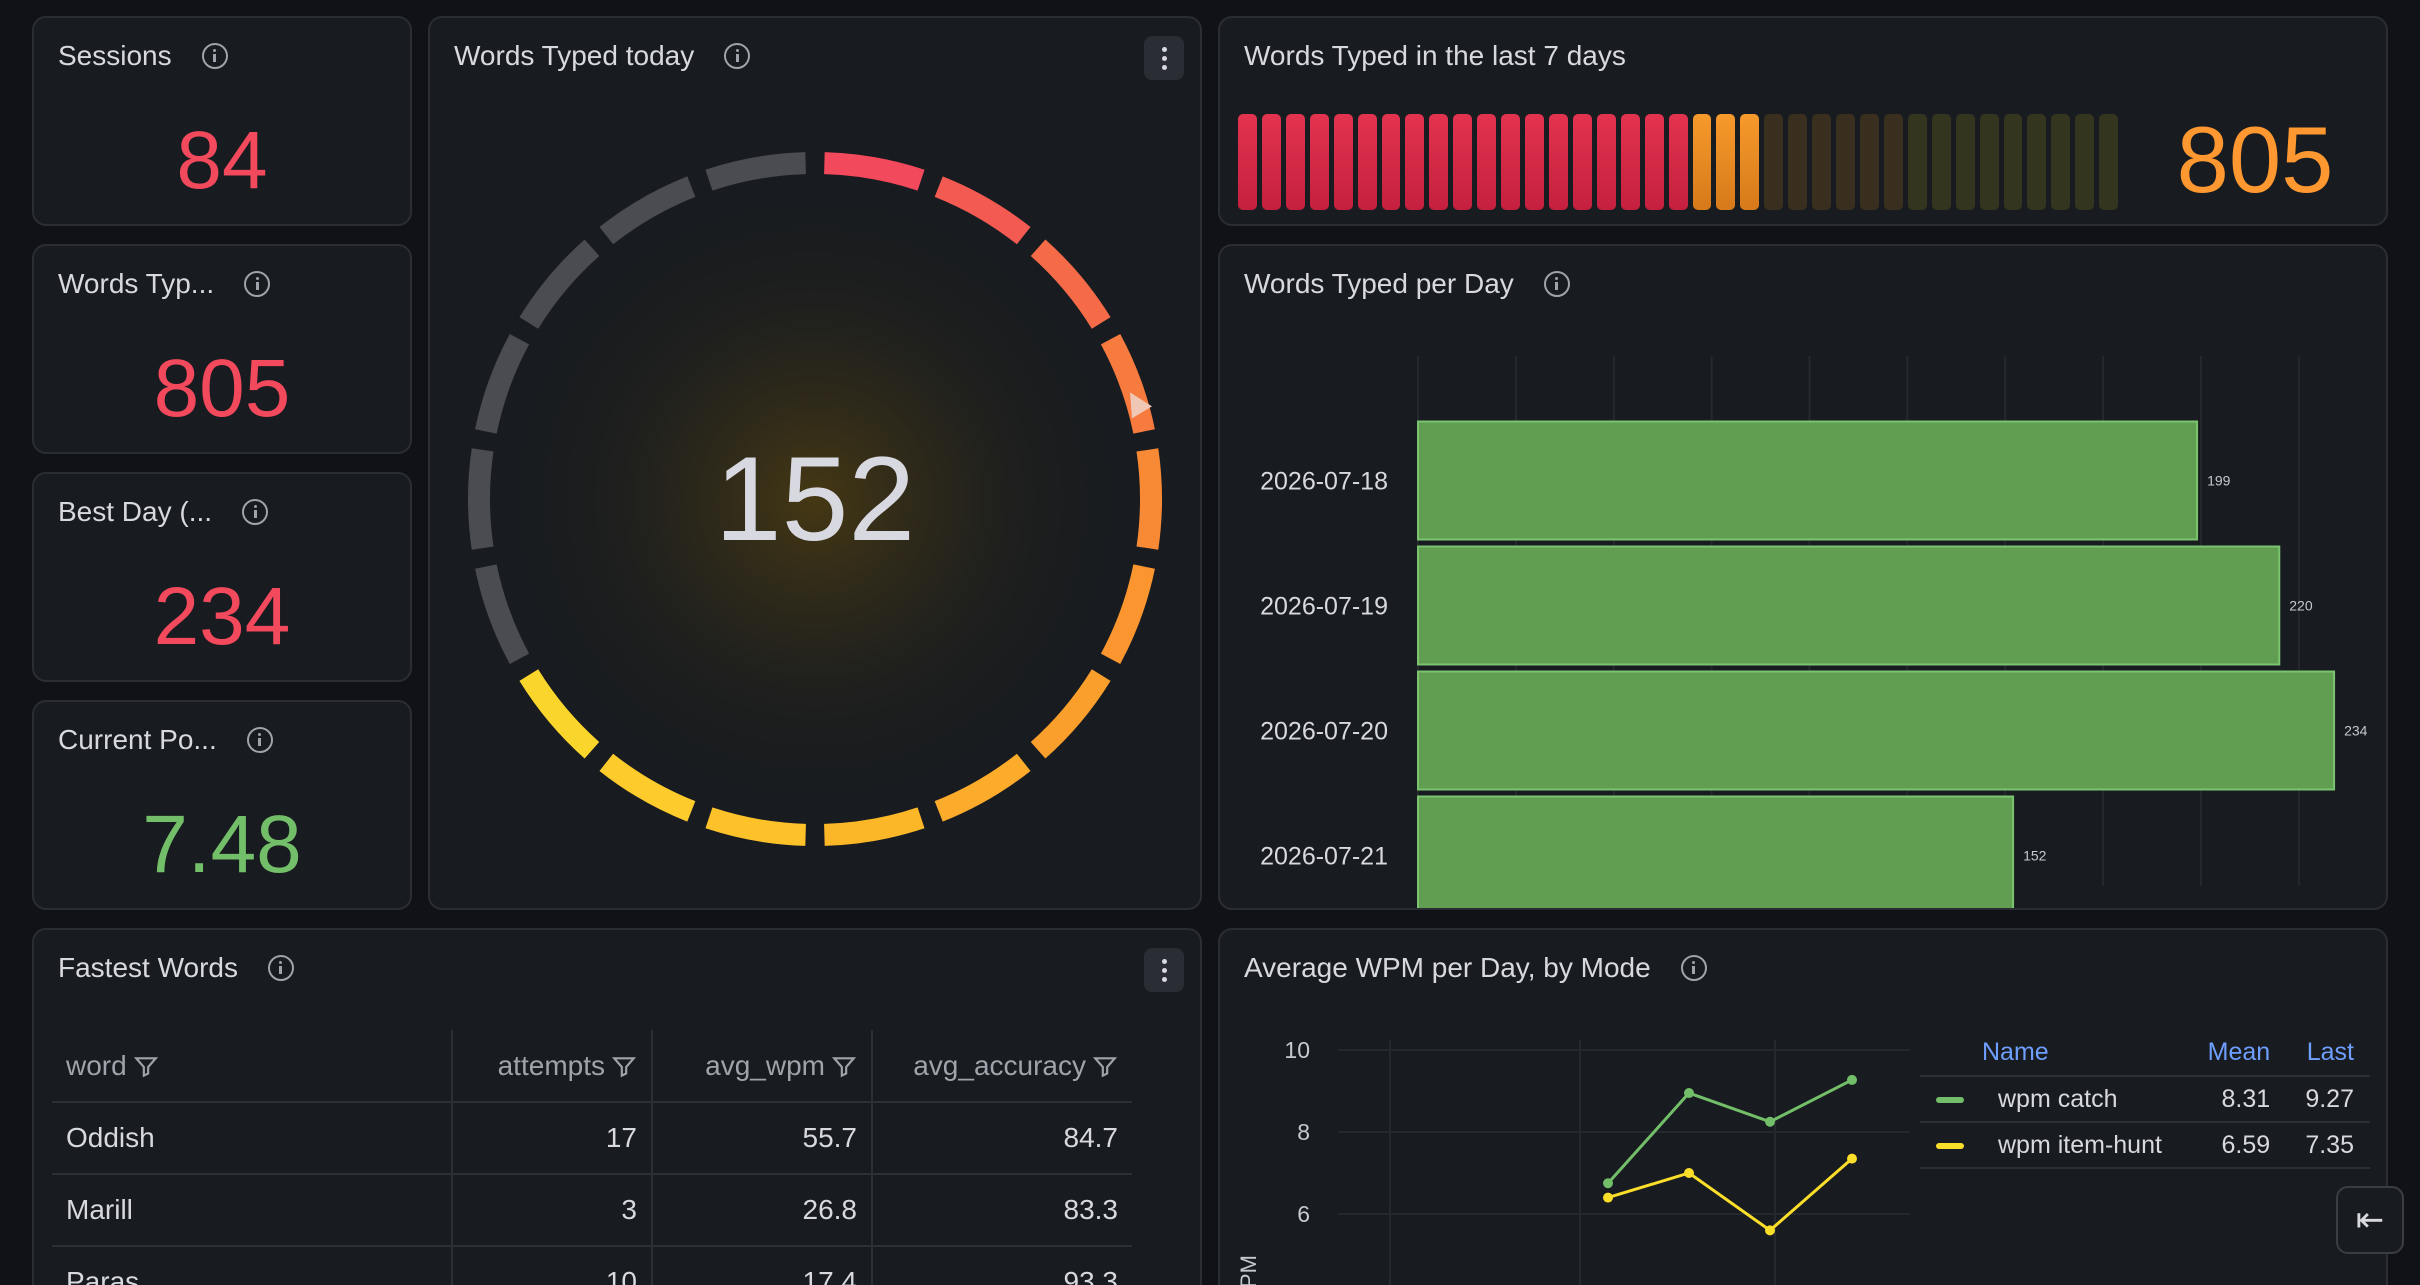  Describe the element at coordinates (1447, 967) in the screenshot. I see `panel-title: Average WPM per Day, by Mode` at that location.